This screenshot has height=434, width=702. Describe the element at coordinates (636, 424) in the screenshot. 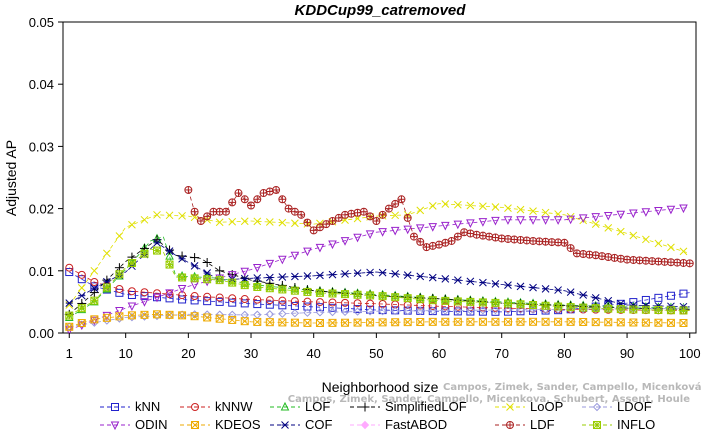

I see `legend-label: INFLO` at that location.